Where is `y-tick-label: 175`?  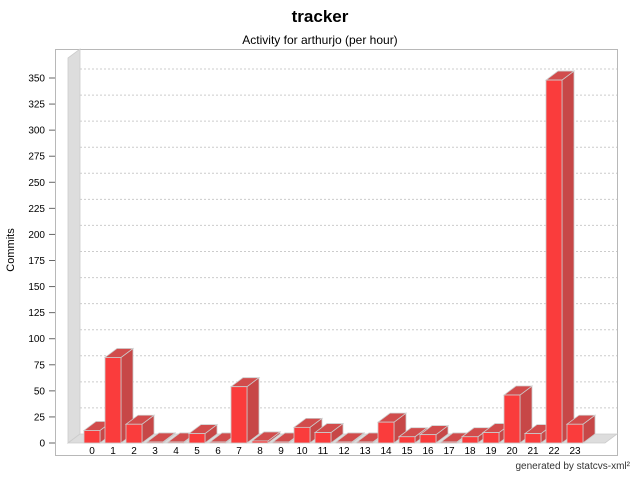 y-tick-label: 175 is located at coordinates (36, 261).